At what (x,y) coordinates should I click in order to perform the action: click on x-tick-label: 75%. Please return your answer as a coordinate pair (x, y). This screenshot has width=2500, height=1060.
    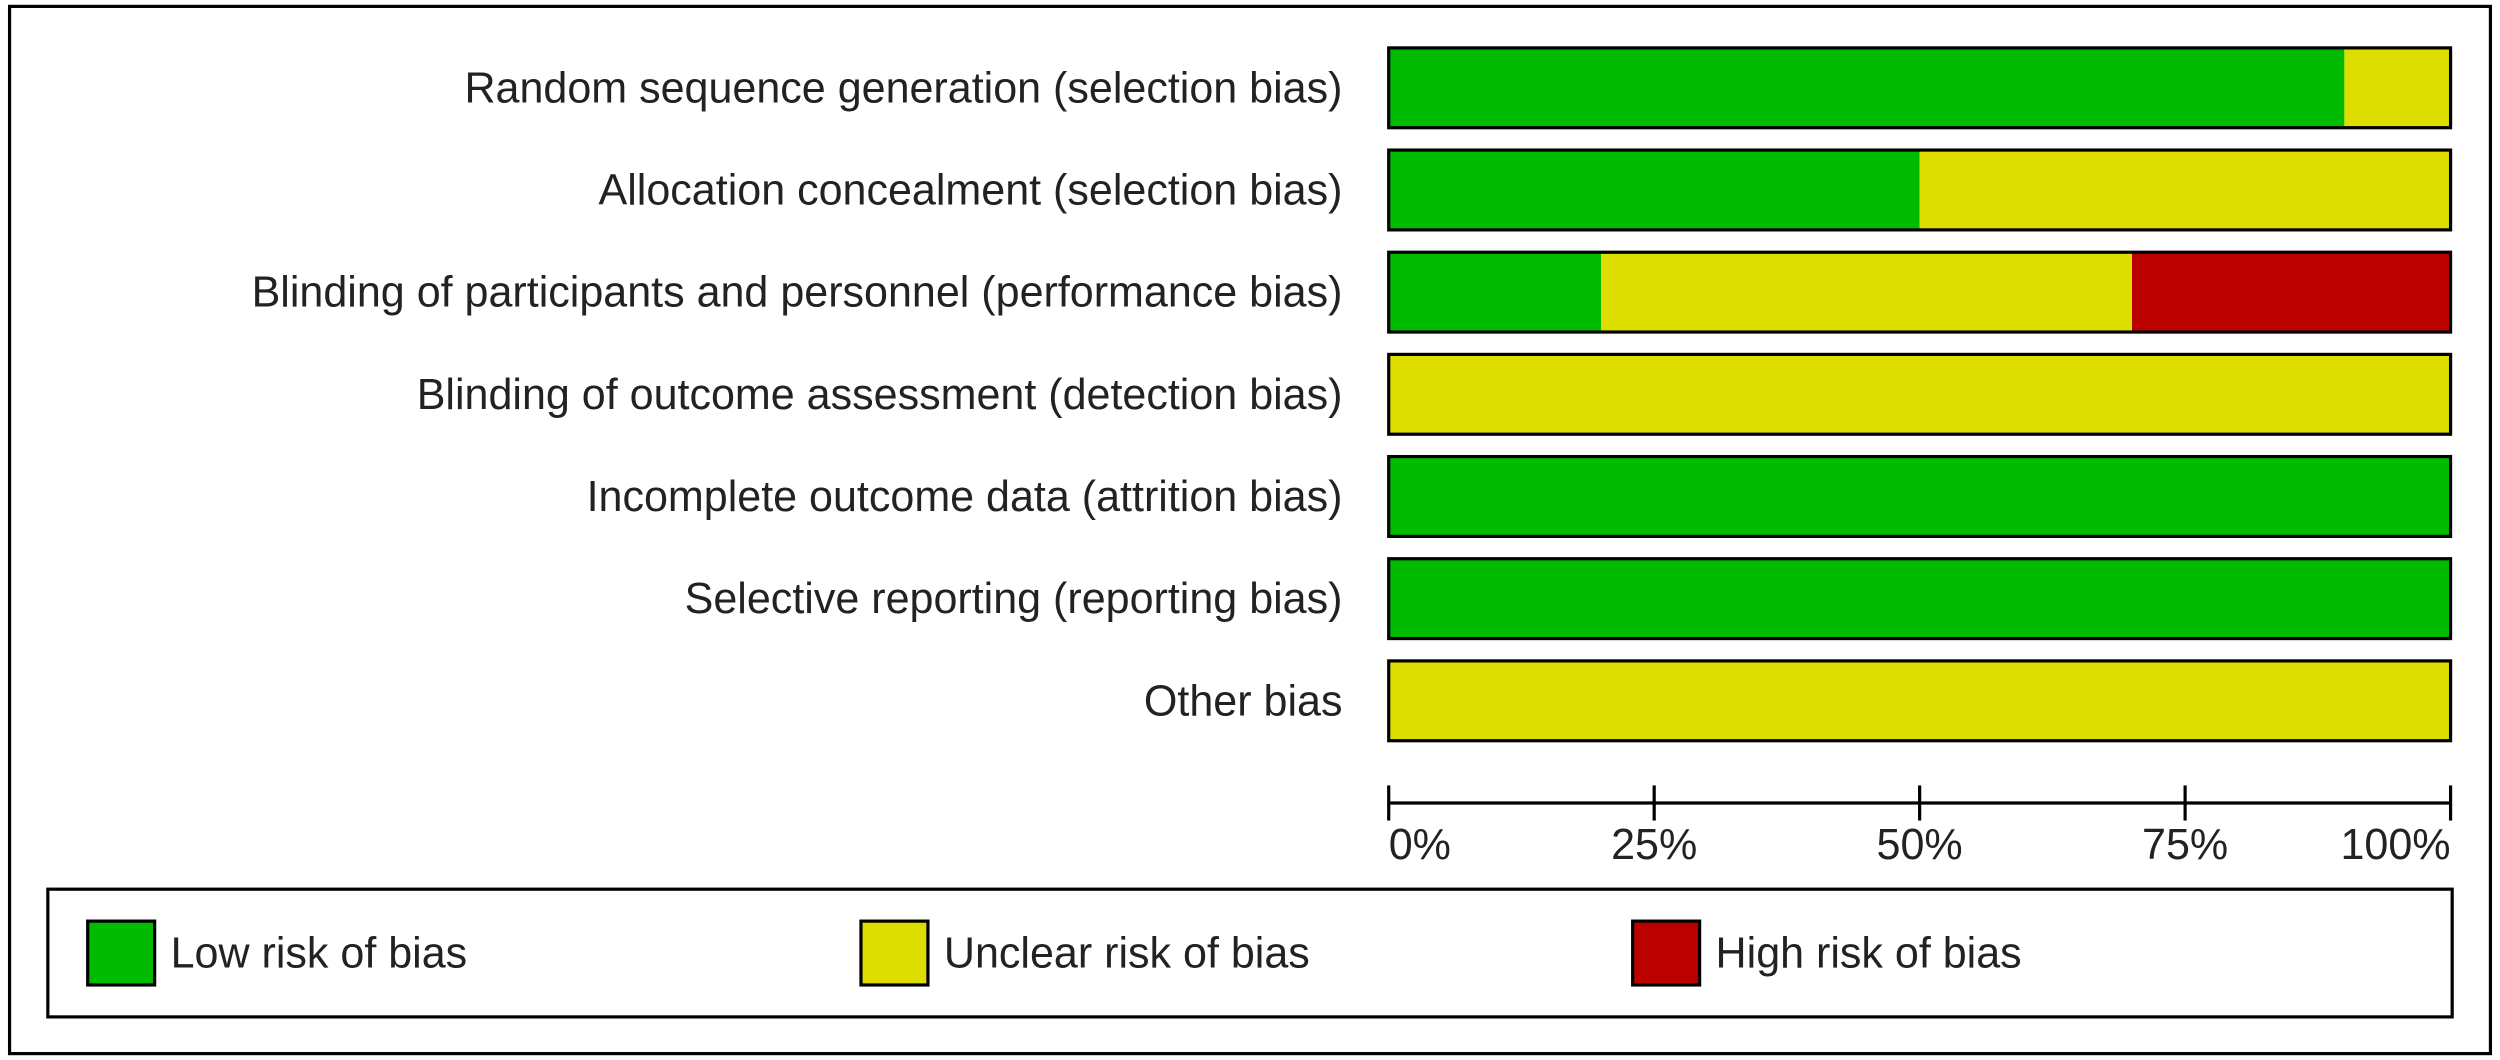
    Looking at the image, I should click on (2185, 845).